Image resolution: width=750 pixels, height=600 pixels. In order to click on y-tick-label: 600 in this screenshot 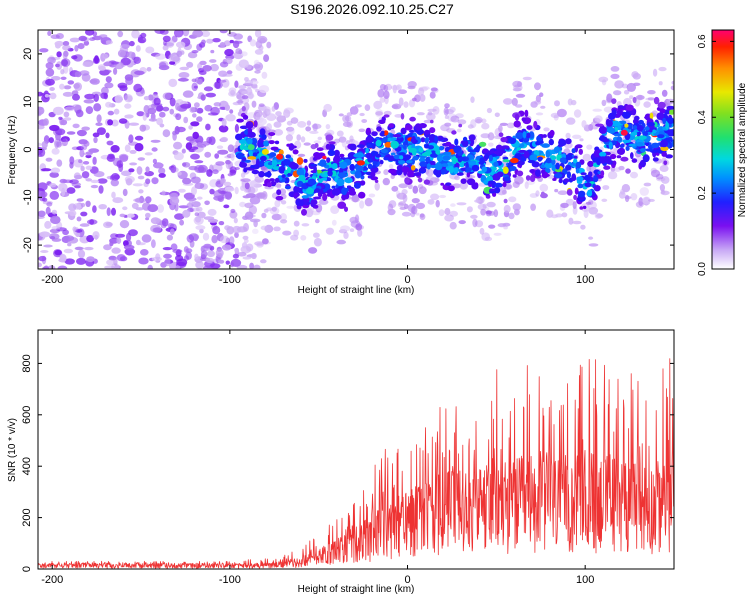, I will do `click(27, 415)`.